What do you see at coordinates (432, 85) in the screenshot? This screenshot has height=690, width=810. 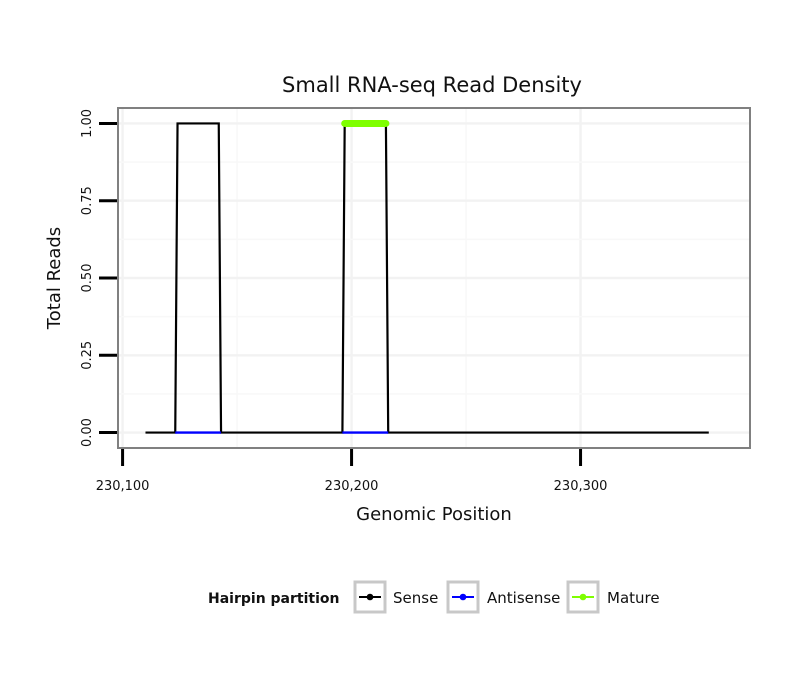 I see `chart-title: Small RNA-seq Read Density` at bounding box center [432, 85].